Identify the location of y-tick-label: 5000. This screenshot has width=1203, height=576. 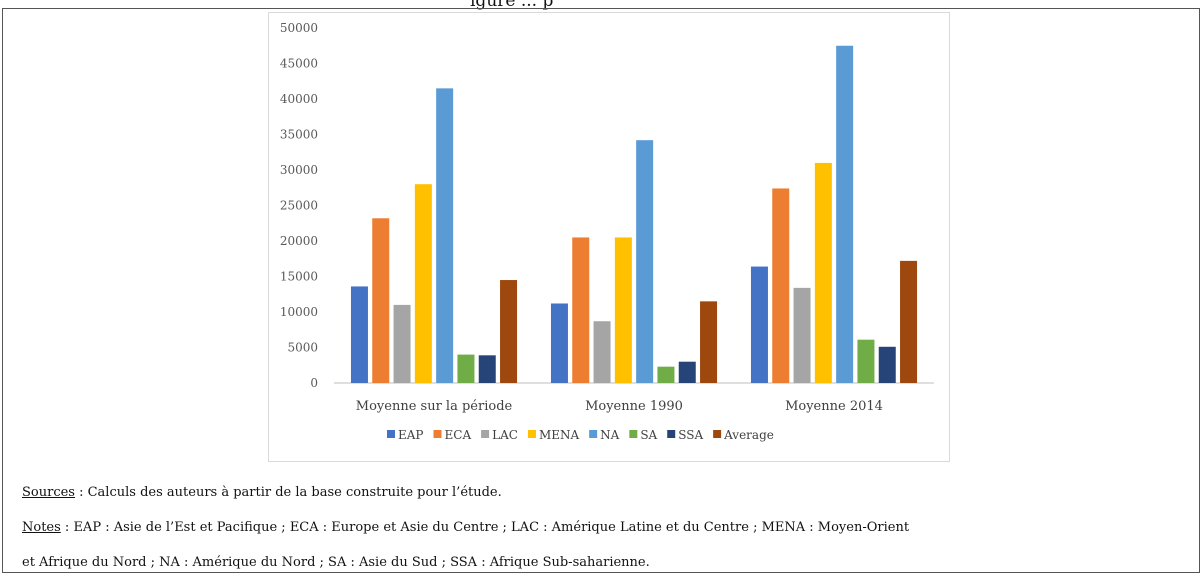
(302, 348).